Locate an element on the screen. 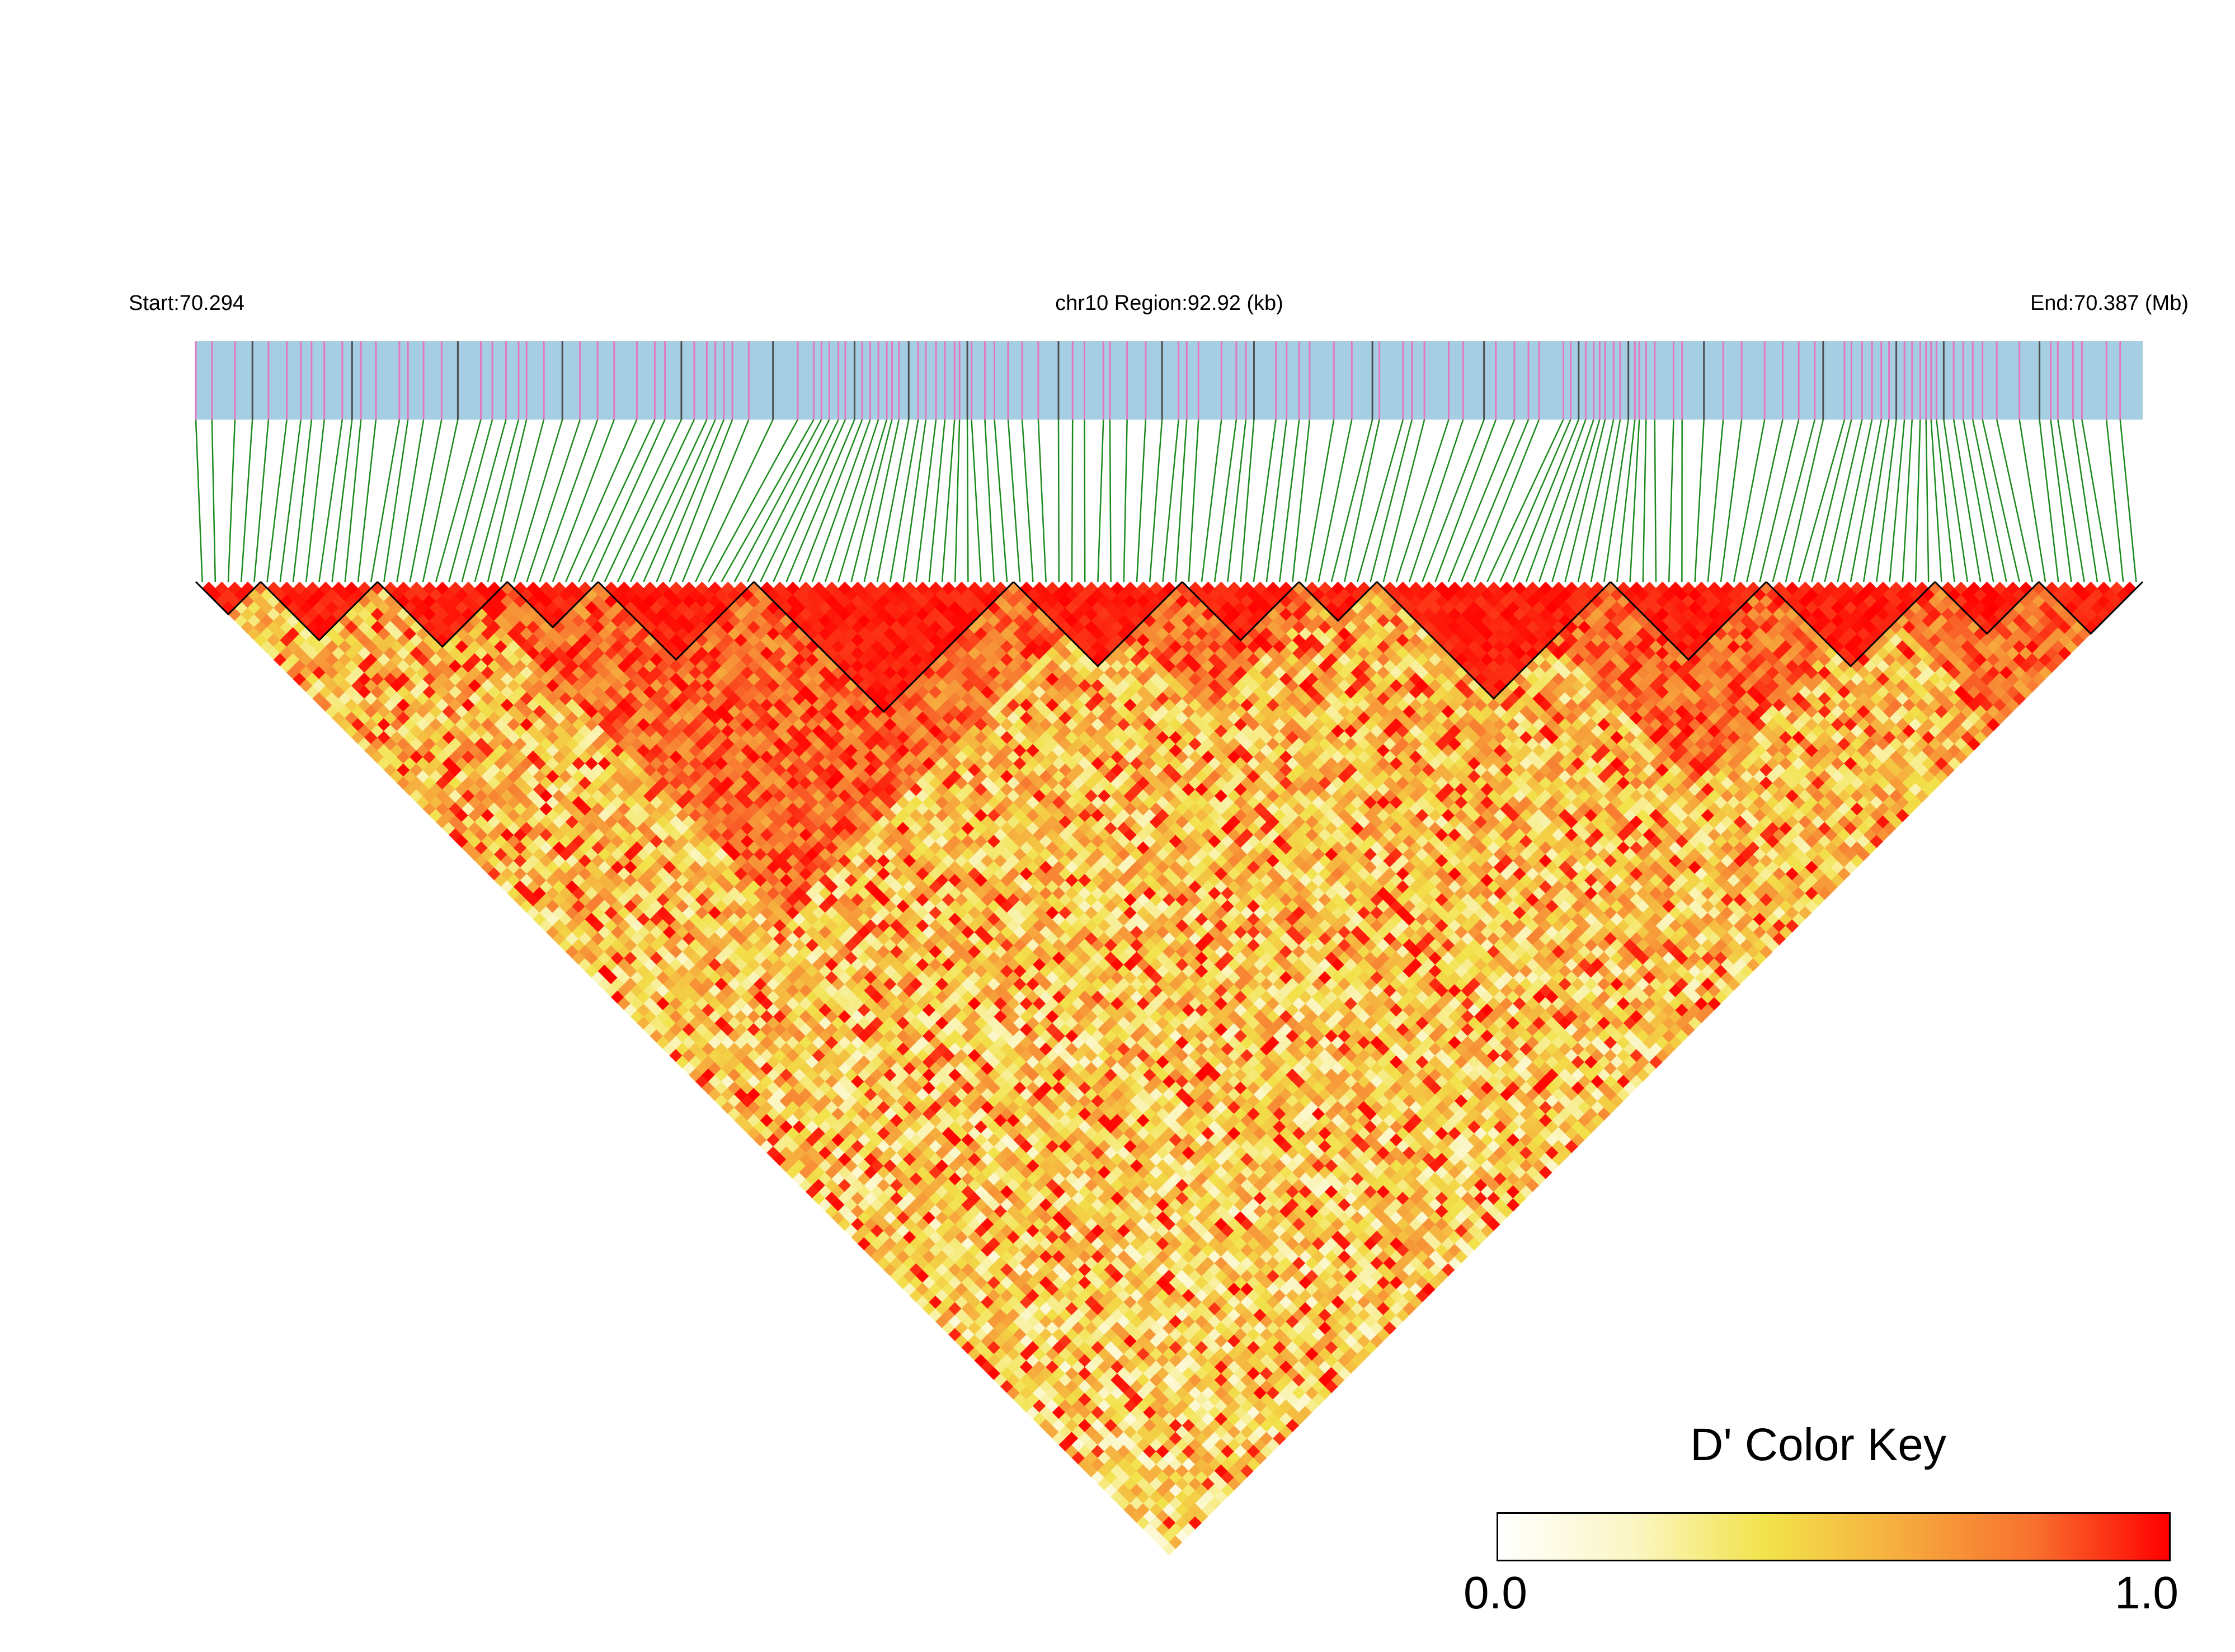 This screenshot has height=1652, width=2235. snp-position-track is located at coordinates (1169, 381).